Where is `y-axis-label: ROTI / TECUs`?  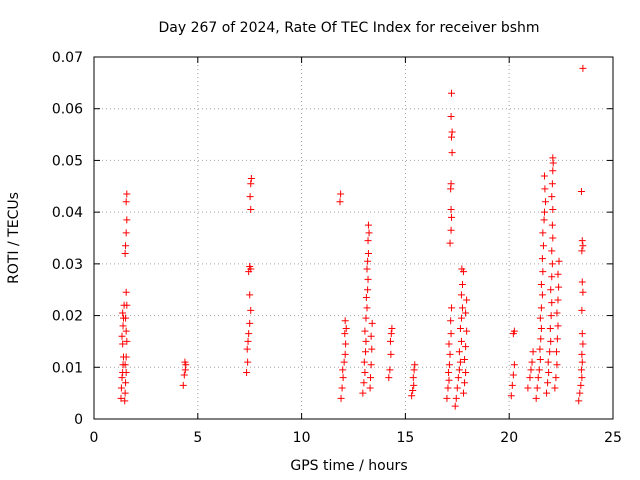 y-axis-label: ROTI / TECUs is located at coordinates (14, 238).